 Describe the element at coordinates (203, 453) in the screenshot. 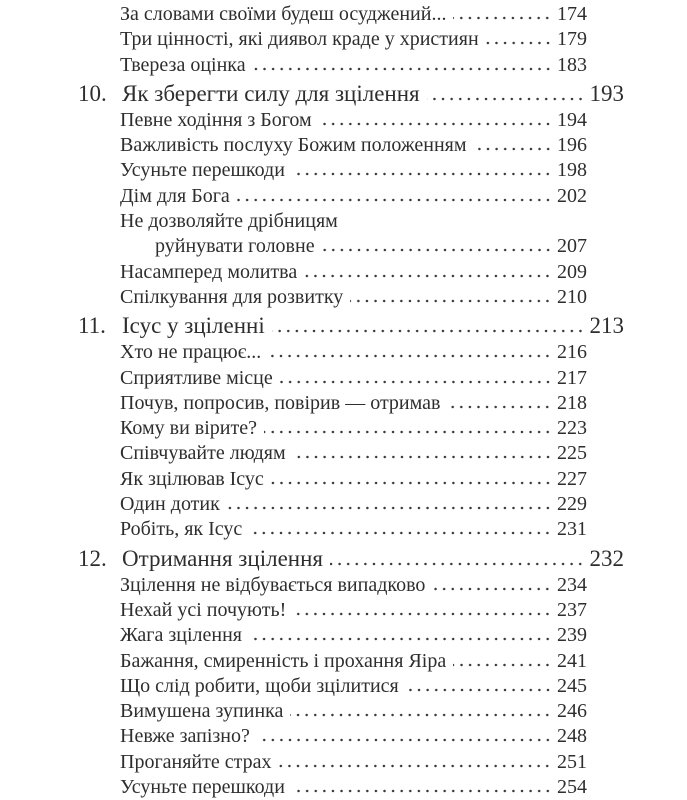

I see `entry-title: Співчувайте людям` at that location.